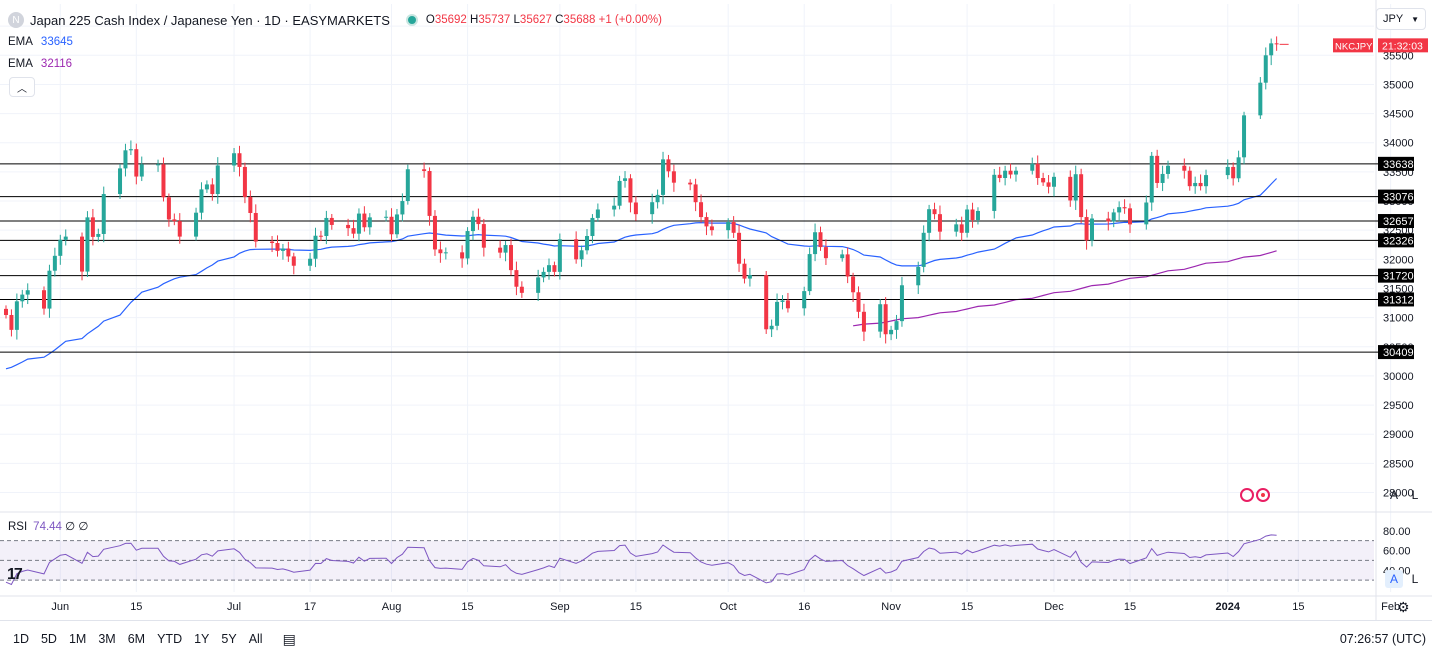 The height and width of the screenshot is (657, 1432). I want to click on timeframe-1y: 1Y, so click(202, 639).